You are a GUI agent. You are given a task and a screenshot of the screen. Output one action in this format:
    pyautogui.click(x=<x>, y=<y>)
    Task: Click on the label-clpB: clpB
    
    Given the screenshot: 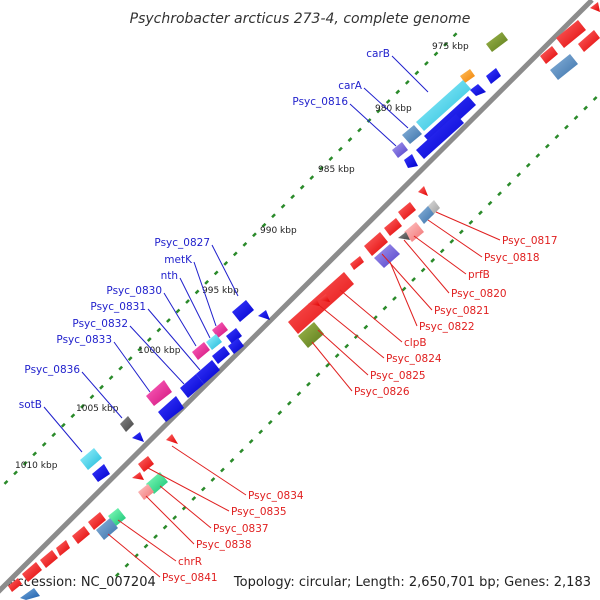 What is the action you would take?
    pyautogui.click(x=415, y=343)
    